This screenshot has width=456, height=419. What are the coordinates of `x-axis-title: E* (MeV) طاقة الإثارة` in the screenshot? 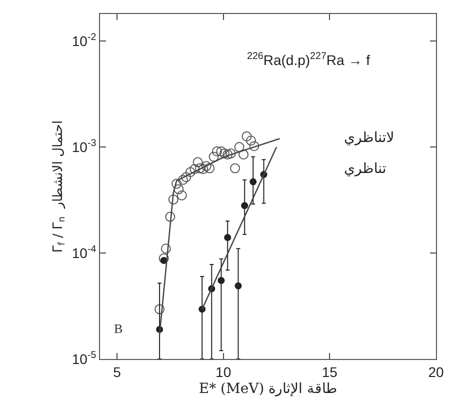 It's located at (268, 389).